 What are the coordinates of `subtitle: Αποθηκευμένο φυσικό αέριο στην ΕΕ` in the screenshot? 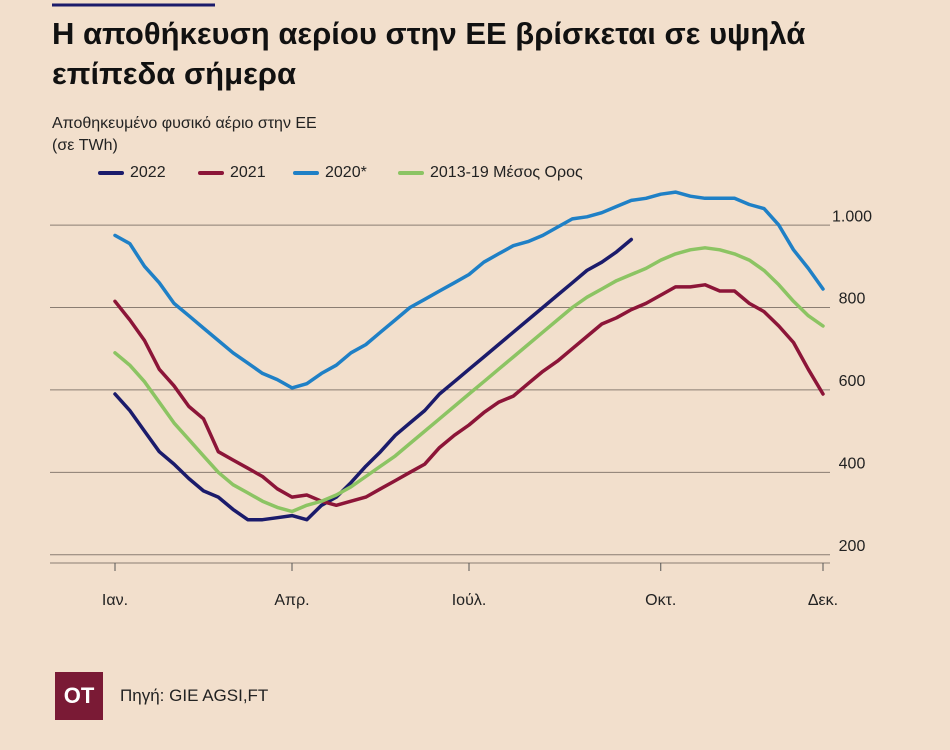 It's located at (184, 123).